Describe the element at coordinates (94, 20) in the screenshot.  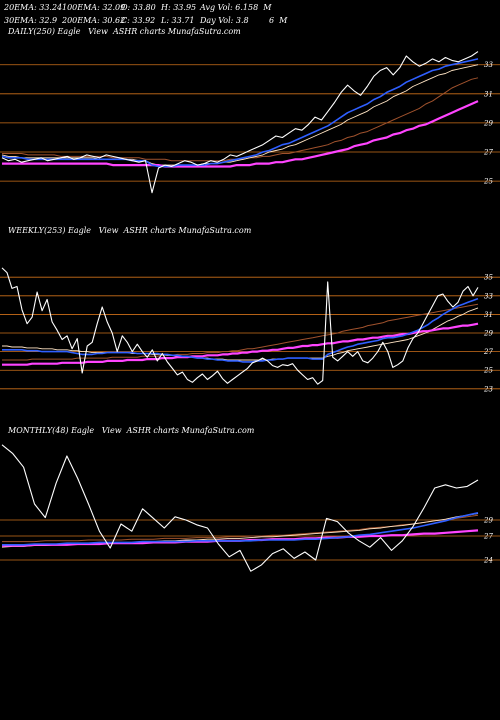
I see `ema200-label: 200EMA: 30.62` at that location.